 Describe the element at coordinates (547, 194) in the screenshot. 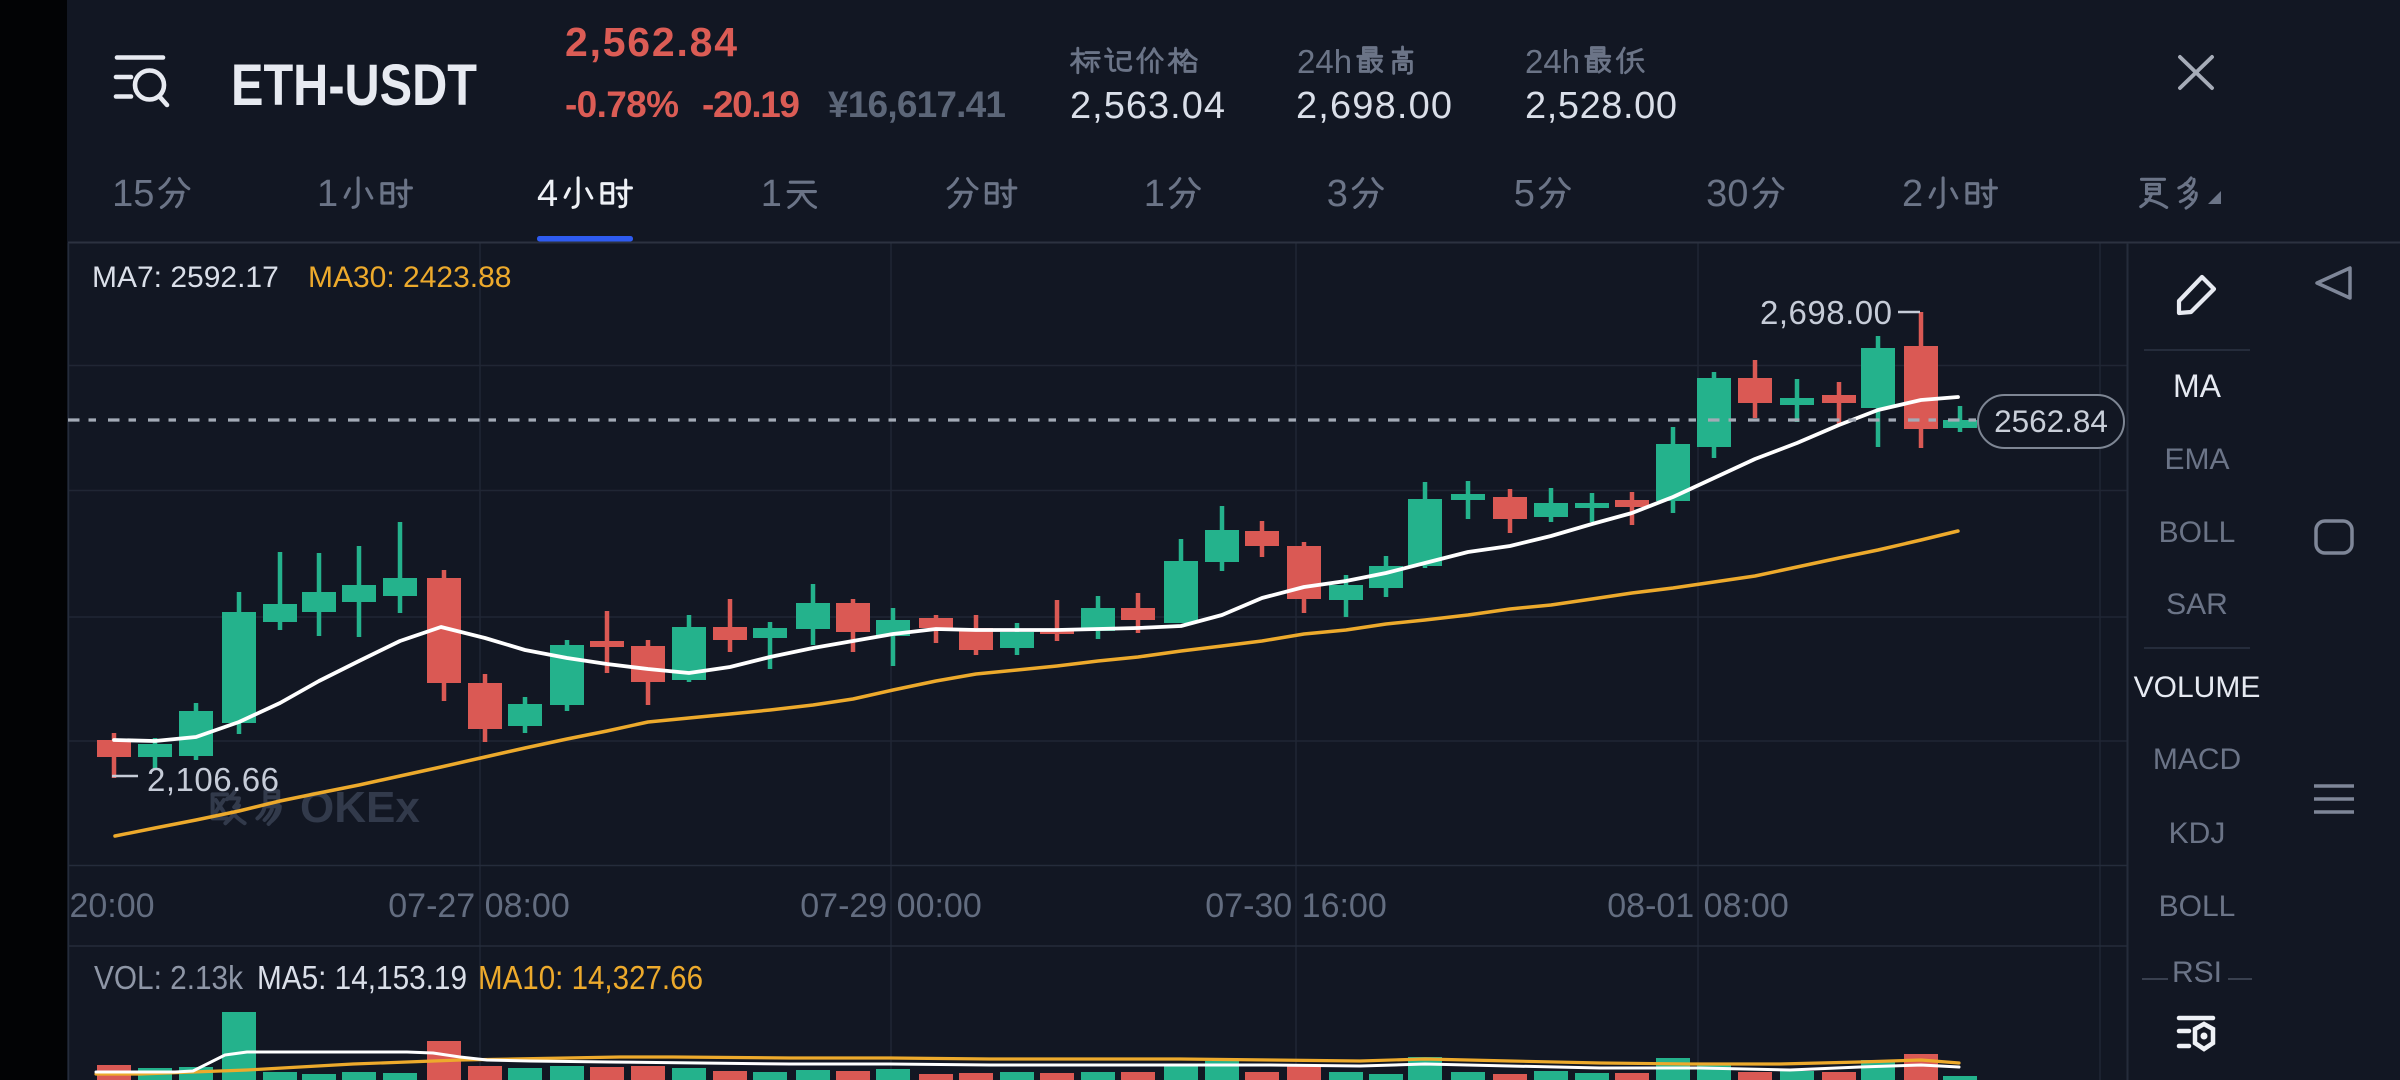

I see `svg-text: 4` at that location.